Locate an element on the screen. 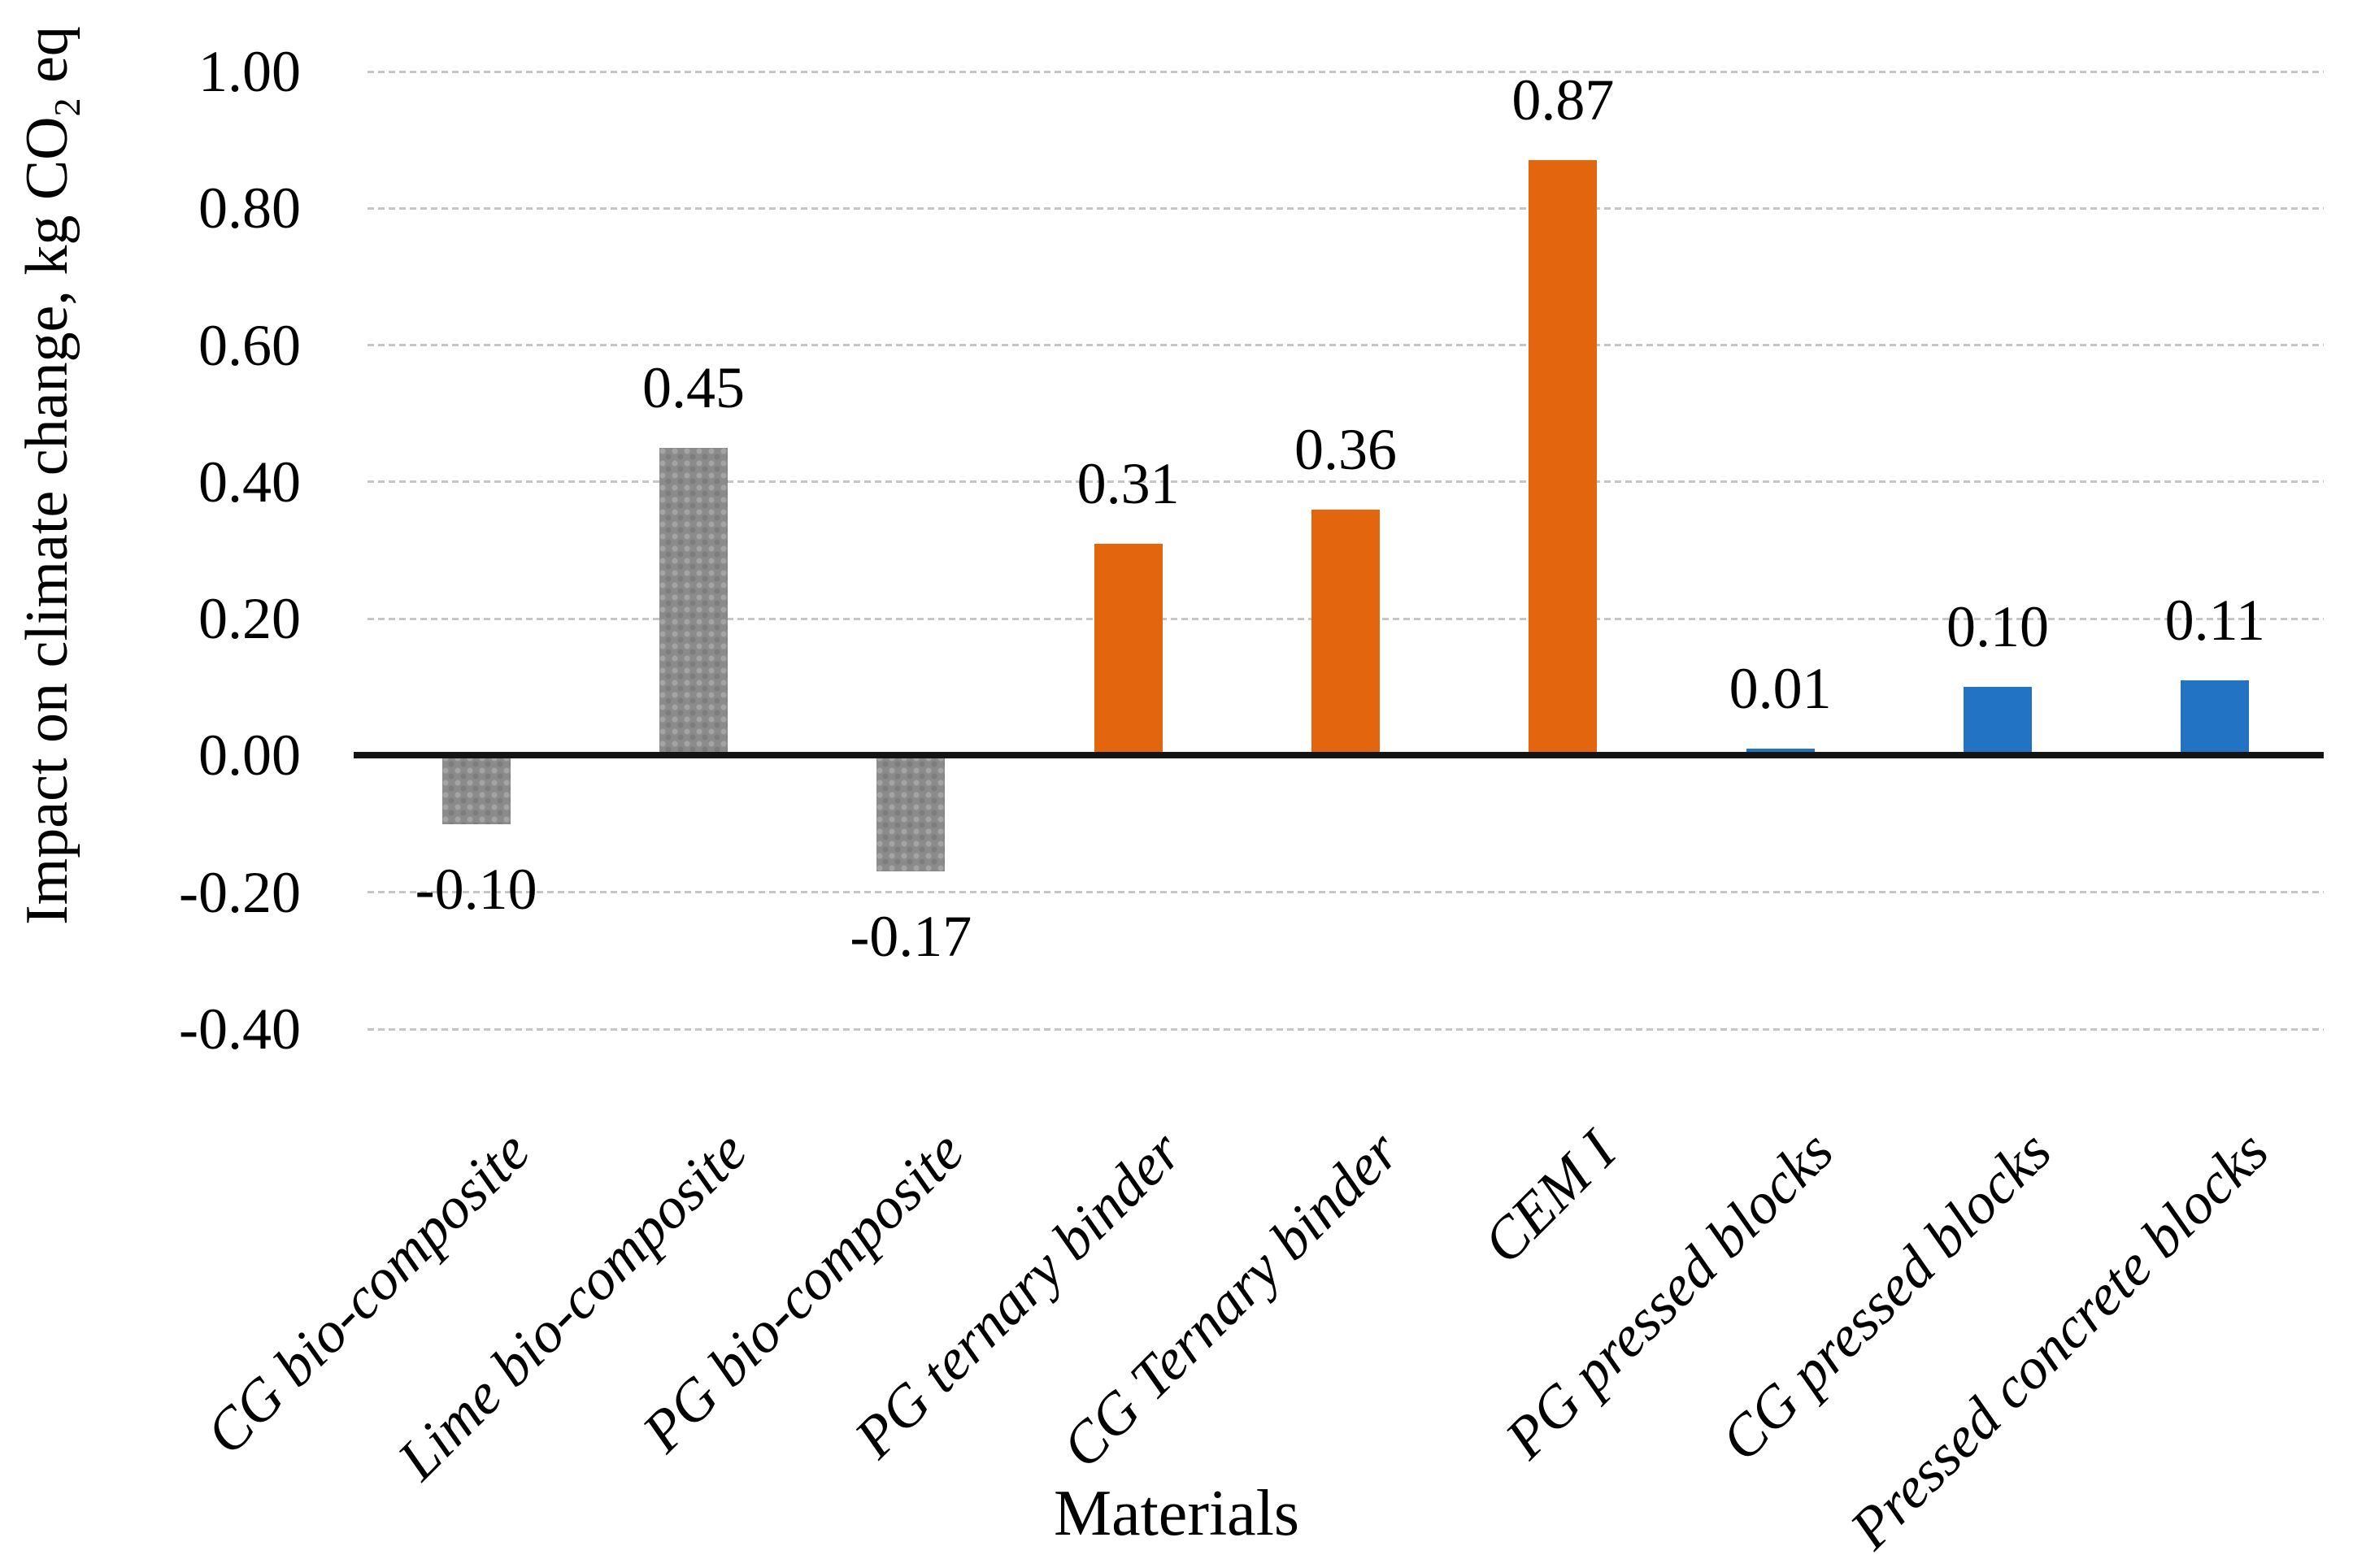 Image resolution: width=2353 pixels, height=1568 pixels. data-label-pressed-concrete-blocks: 0.11 is located at coordinates (2214, 620).